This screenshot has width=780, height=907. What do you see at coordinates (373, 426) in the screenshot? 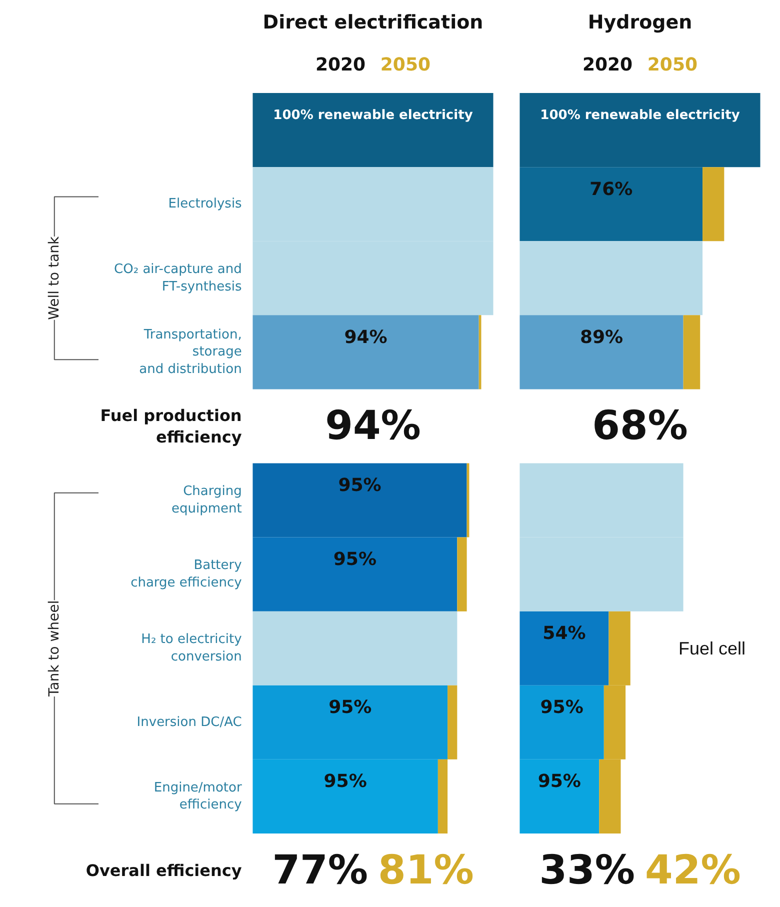
I see `annotation: 94%` at bounding box center [373, 426].